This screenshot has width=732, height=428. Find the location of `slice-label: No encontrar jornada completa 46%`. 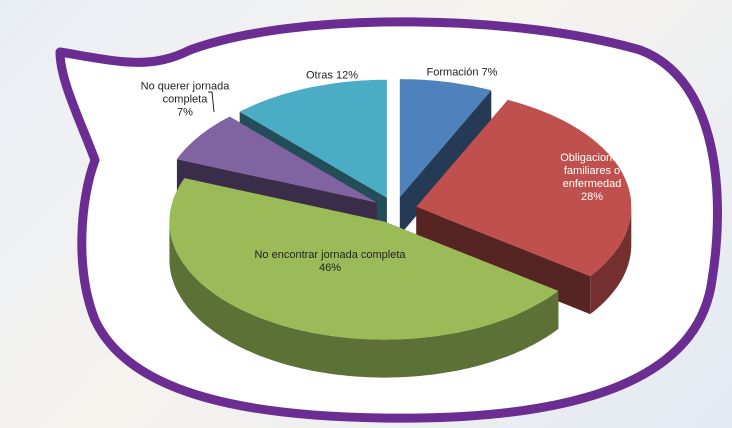

slice-label: No encontrar jornada completa 46% is located at coordinates (330, 262).